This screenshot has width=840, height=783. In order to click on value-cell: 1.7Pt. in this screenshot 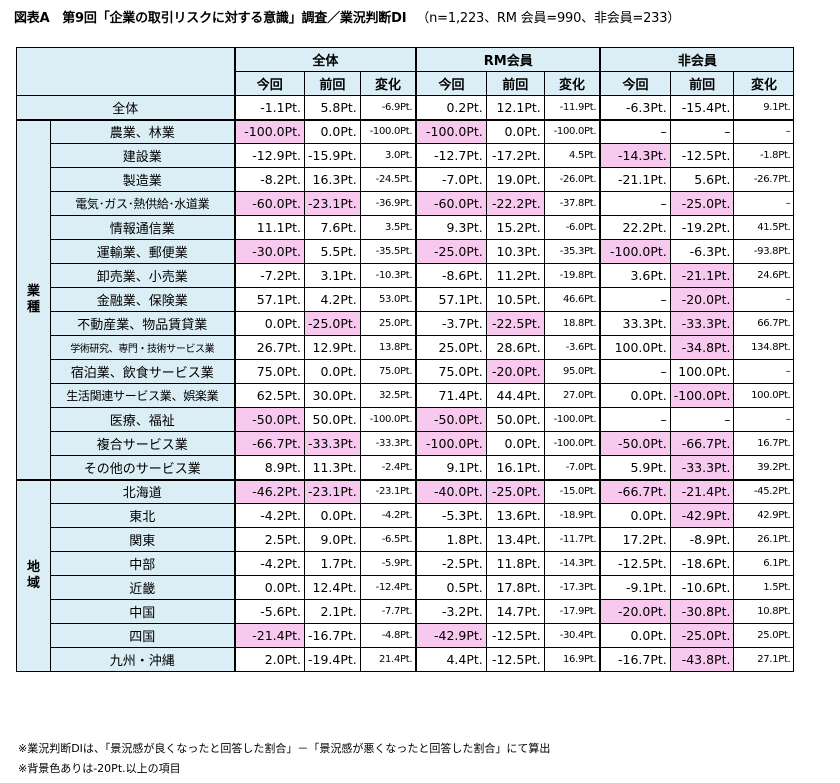, I will do `click(332, 563)`.